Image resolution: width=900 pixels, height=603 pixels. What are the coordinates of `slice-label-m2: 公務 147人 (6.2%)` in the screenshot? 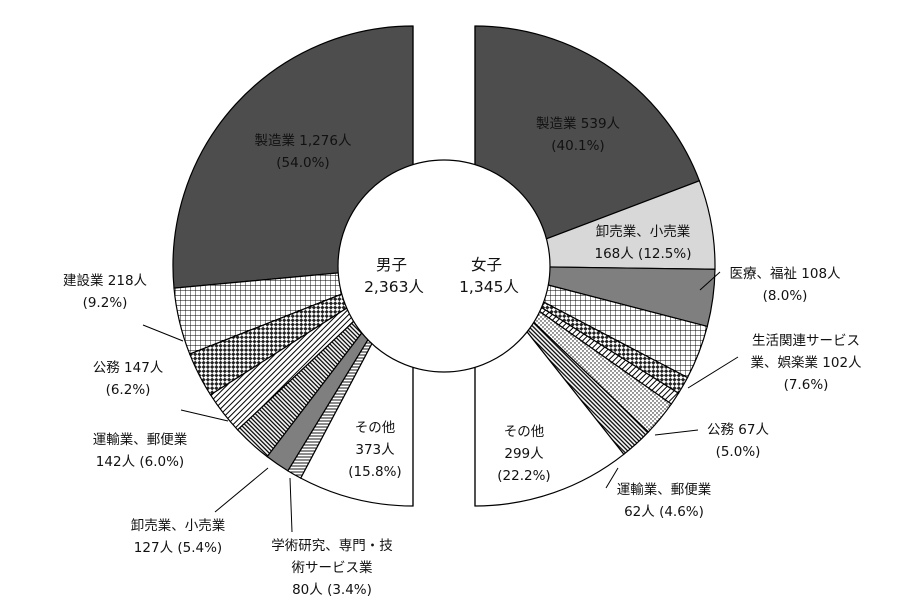 It's located at (128, 379).